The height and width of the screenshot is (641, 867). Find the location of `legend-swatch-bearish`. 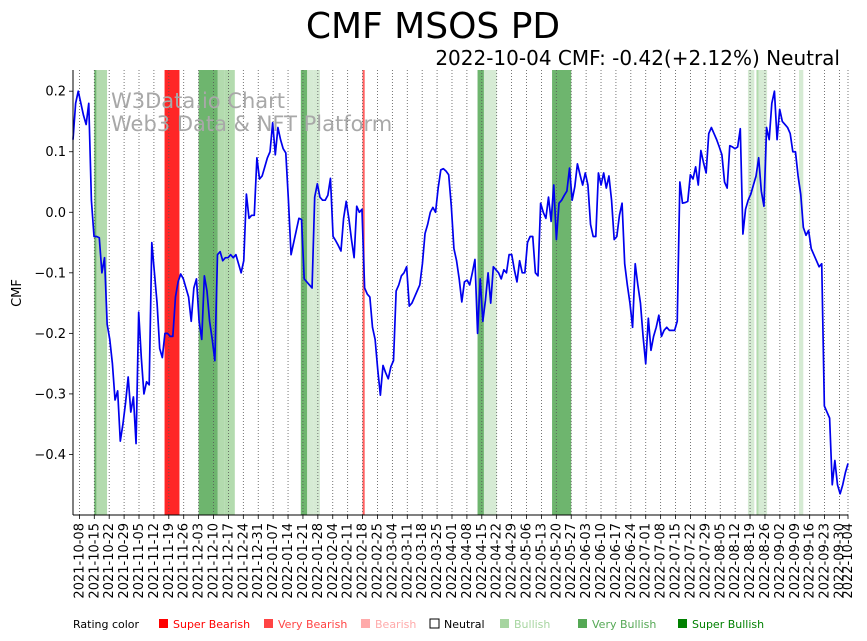

legend-swatch-bearish is located at coordinates (365, 623).